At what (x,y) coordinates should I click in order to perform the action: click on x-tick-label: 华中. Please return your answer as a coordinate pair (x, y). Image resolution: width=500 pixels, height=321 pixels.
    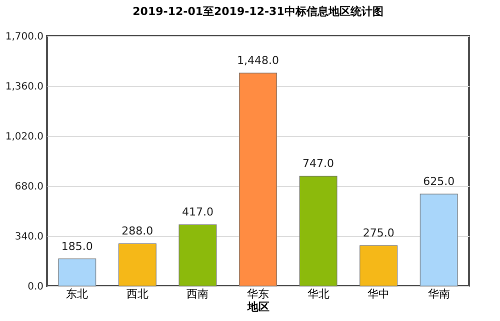
    Looking at the image, I should click on (379, 294).